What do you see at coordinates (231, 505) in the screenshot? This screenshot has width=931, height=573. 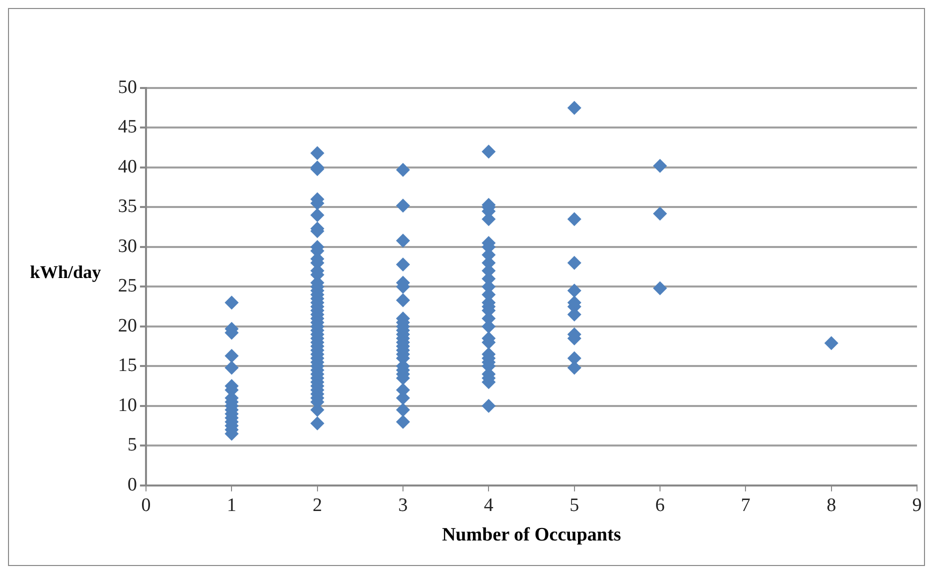 I see `x-tick-label: 1` at bounding box center [231, 505].